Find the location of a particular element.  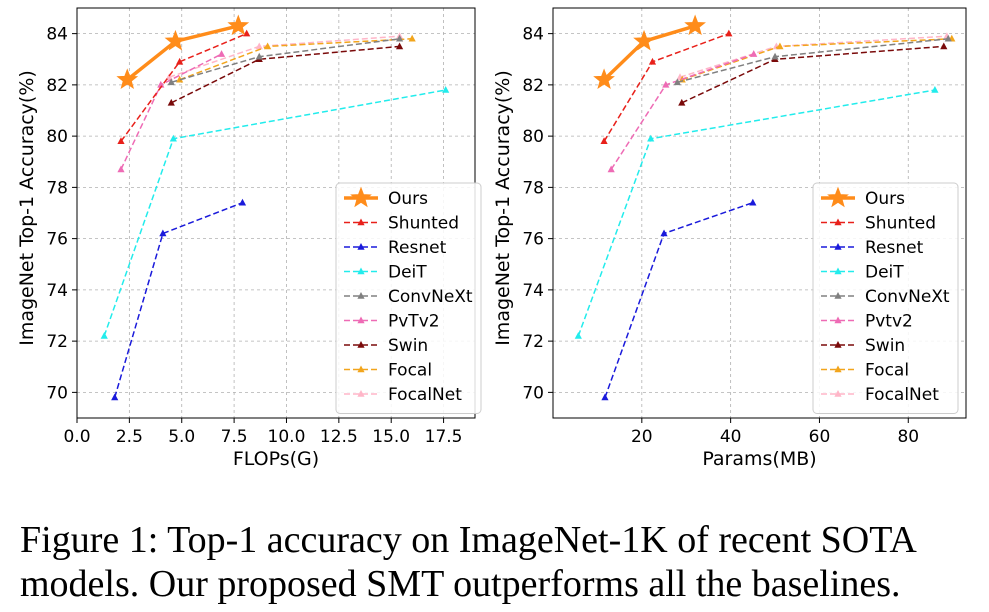

x-tick-label: 20 is located at coordinates (642, 437).